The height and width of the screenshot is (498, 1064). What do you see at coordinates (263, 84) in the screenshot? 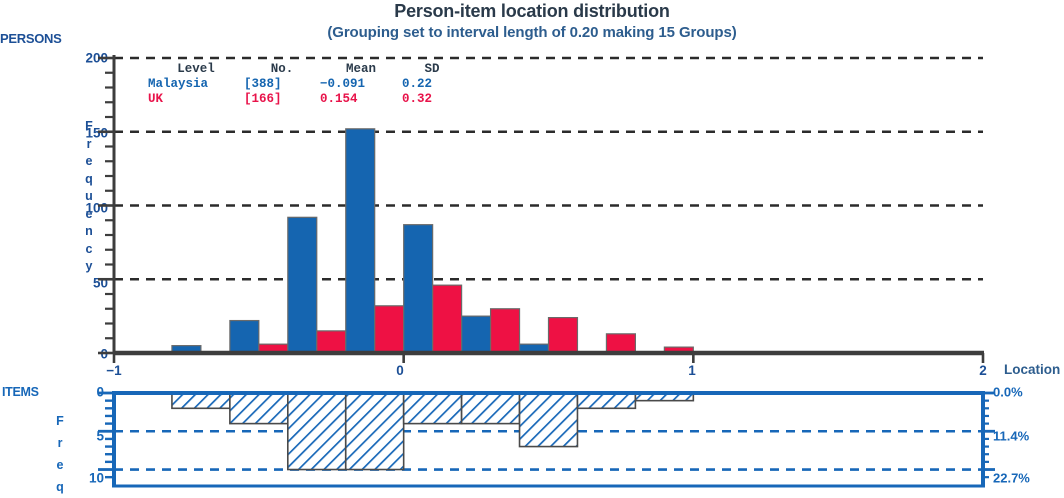
I see `legend-no-malaysia: [388]` at bounding box center [263, 84].